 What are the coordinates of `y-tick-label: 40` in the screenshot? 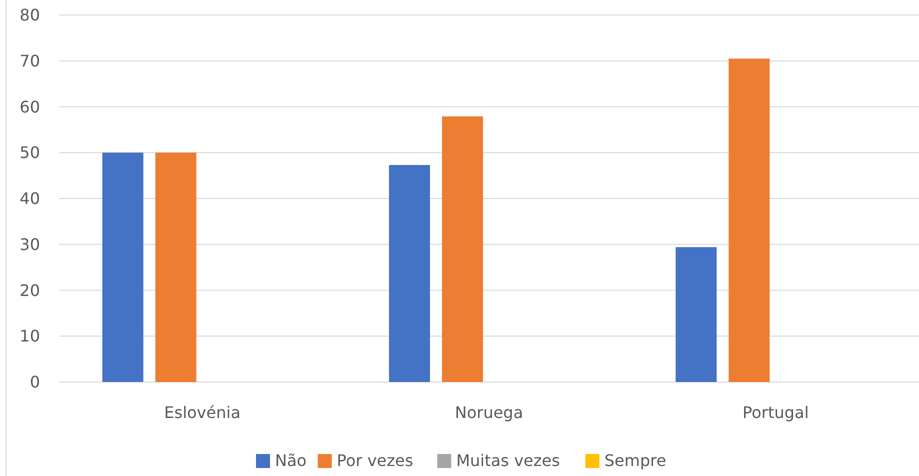 It's located at (30, 198).